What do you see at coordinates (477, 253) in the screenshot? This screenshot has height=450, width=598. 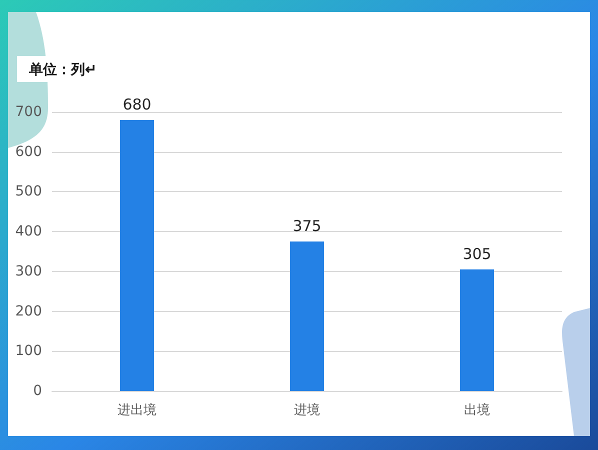 I see `data-label: 305` at bounding box center [477, 253].